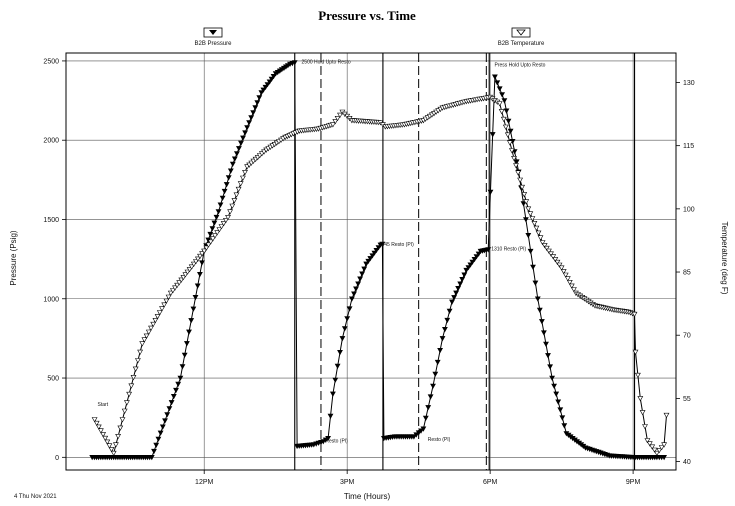  Describe the element at coordinates (439, 440) in the screenshot. I see `annotation-label: Resto (PI)` at that location.